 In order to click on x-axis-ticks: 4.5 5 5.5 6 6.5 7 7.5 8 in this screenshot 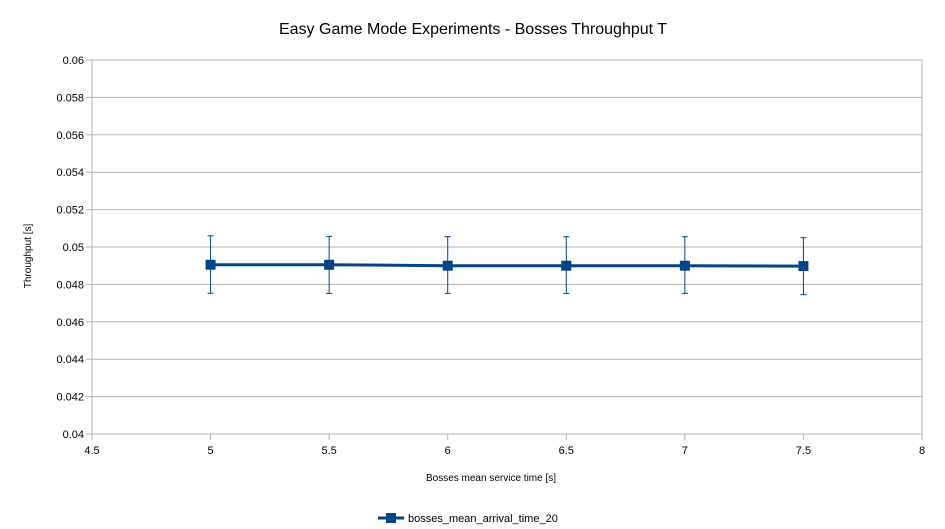, I will do `click(504, 445)`.